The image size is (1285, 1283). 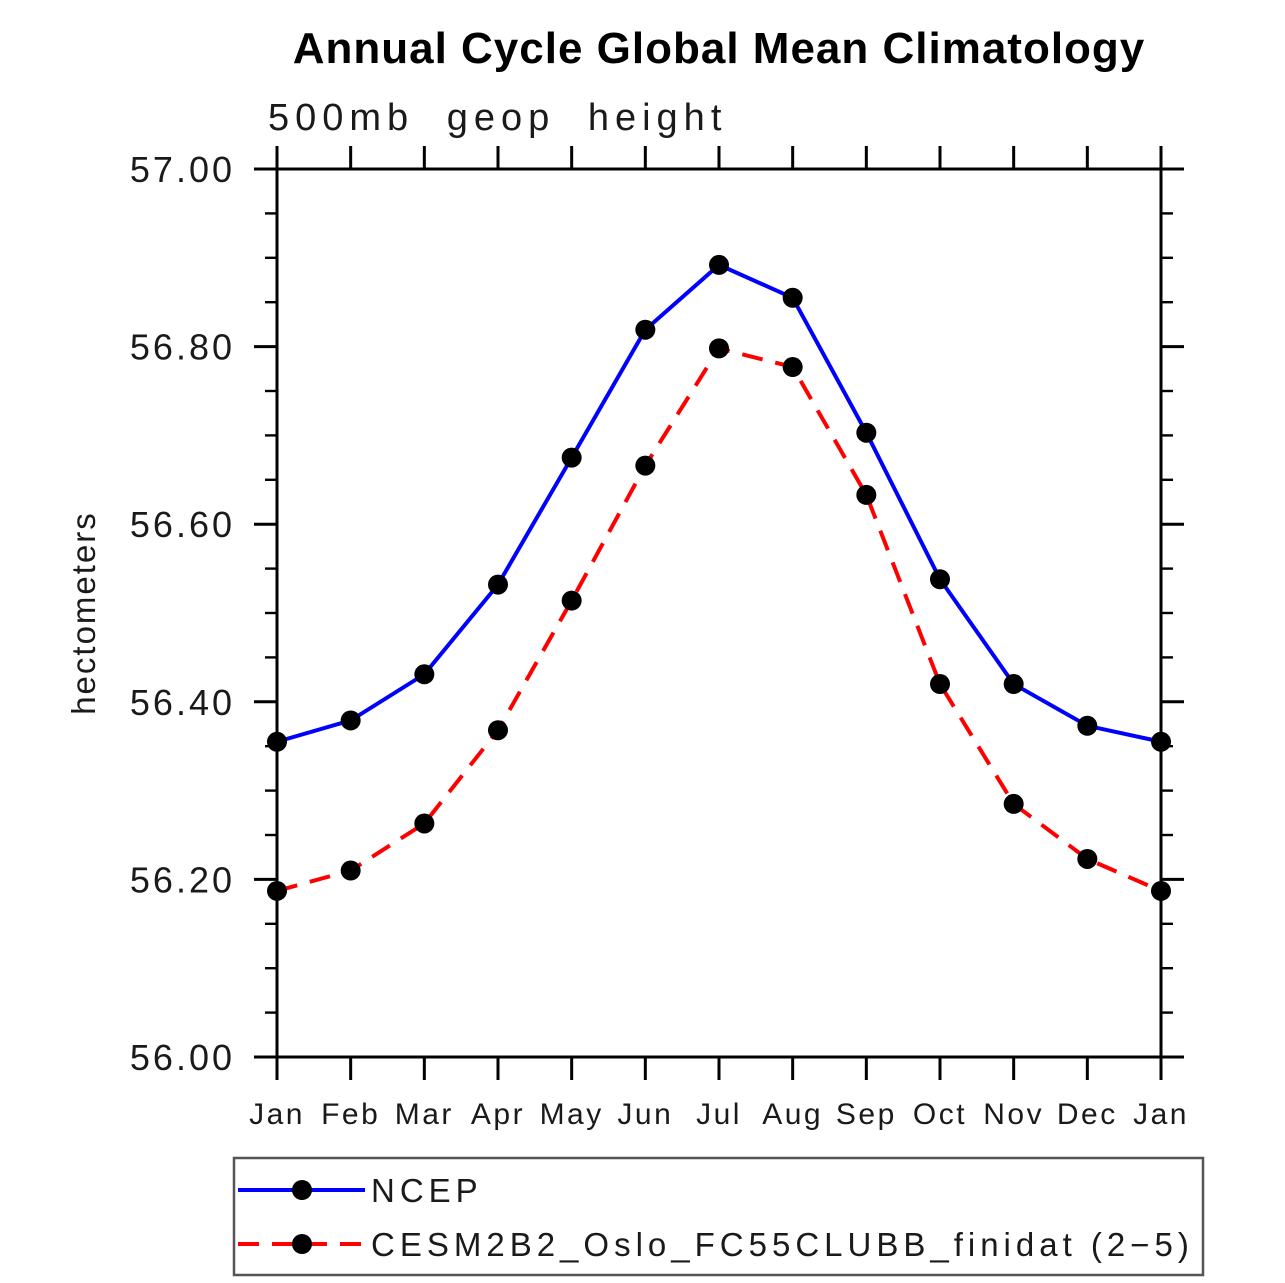 I want to click on chart-subtitle: 500mb geop height, so click(x=497, y=118).